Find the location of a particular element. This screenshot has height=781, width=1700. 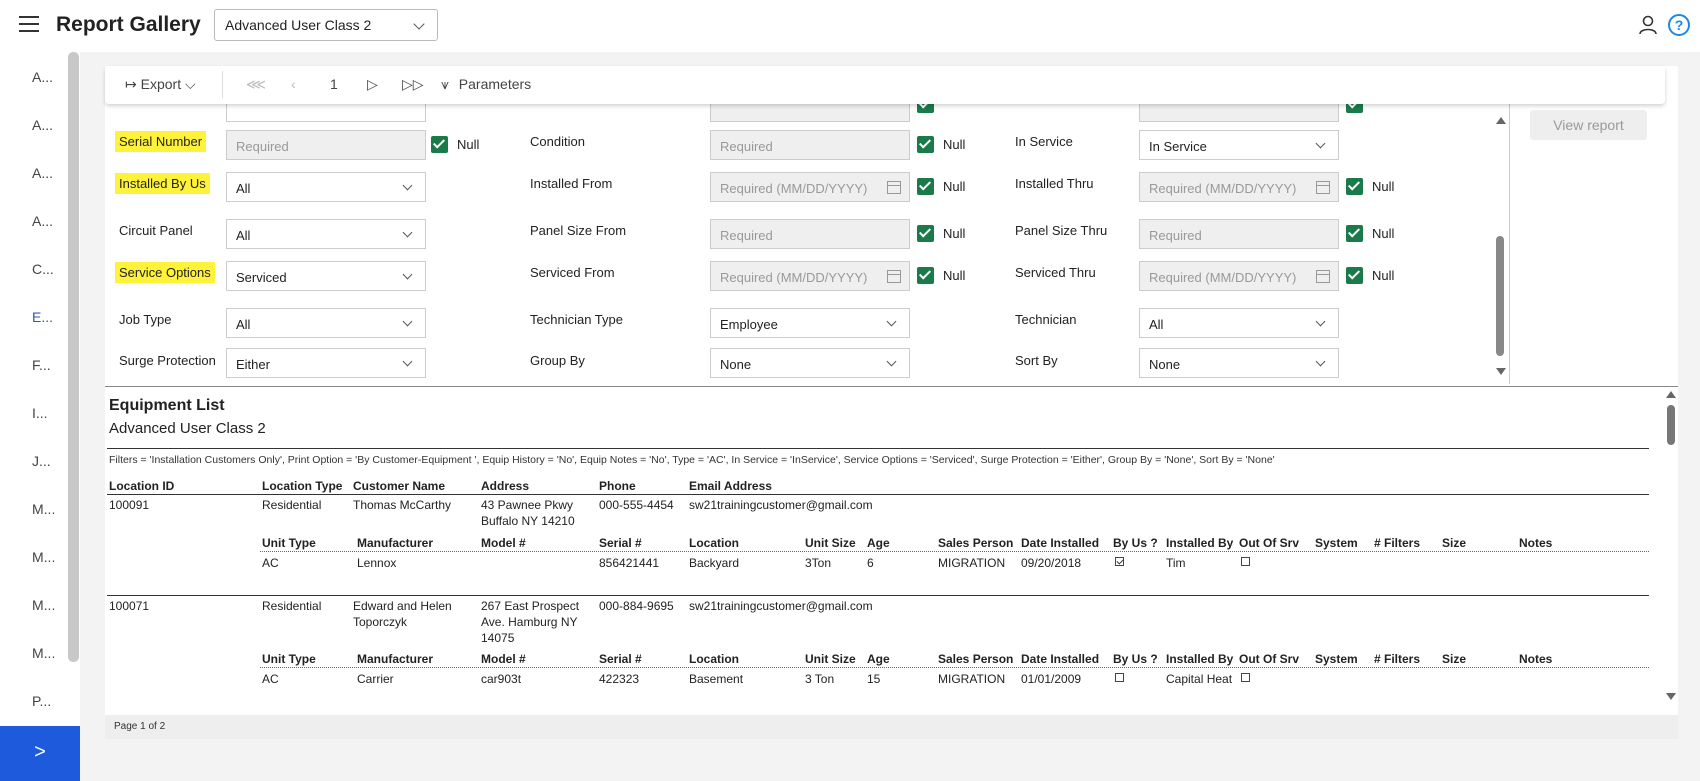

circuit-panel-select: All is located at coordinates (326, 234).